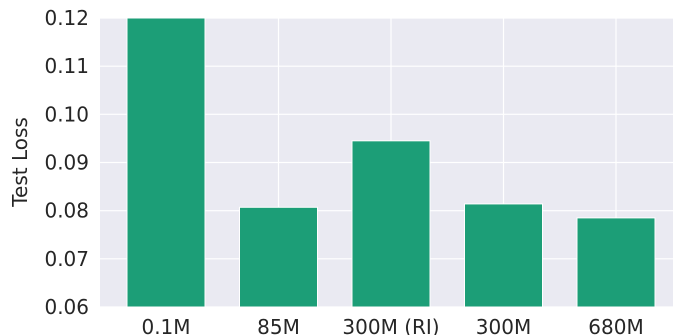  I want to click on bar-300m-ri, so click(391, 224).